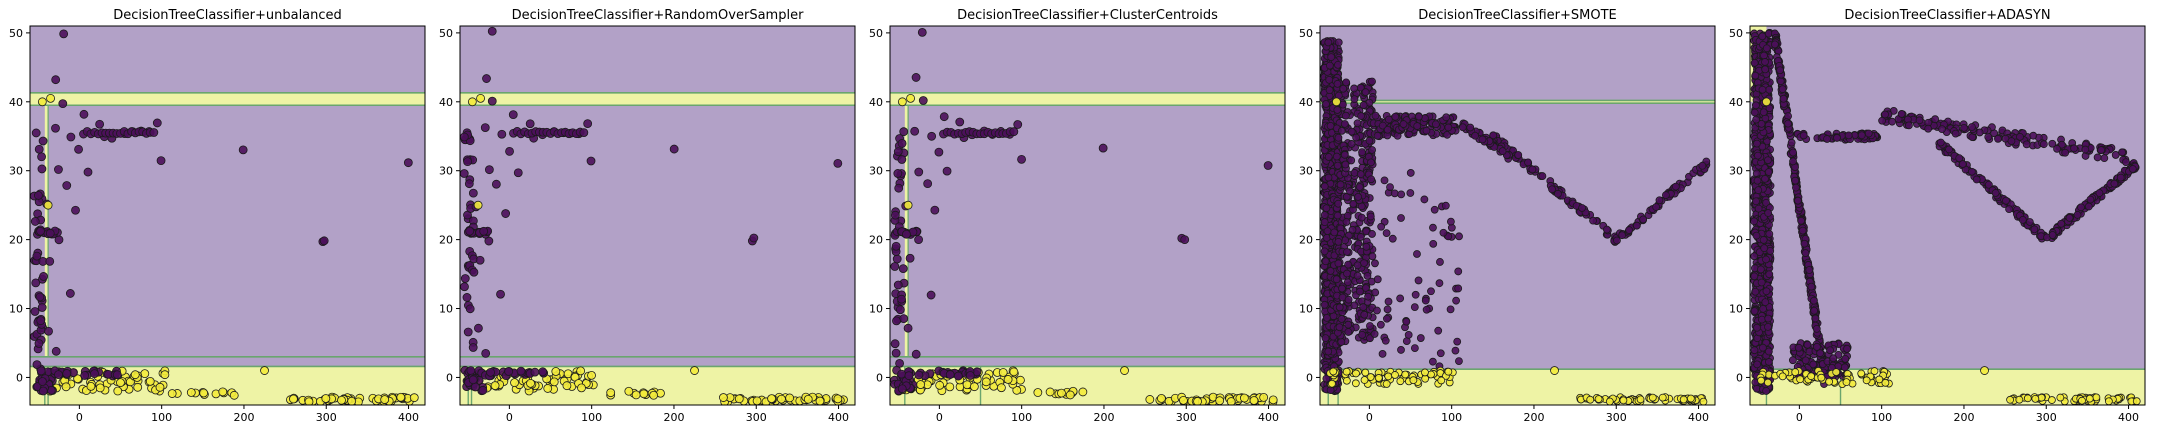 This screenshot has height=432, width=2160. What do you see at coordinates (1517, 15) in the screenshot?
I see `chart-title: DecisionTreeClassifier+SMOTE` at bounding box center [1517, 15].